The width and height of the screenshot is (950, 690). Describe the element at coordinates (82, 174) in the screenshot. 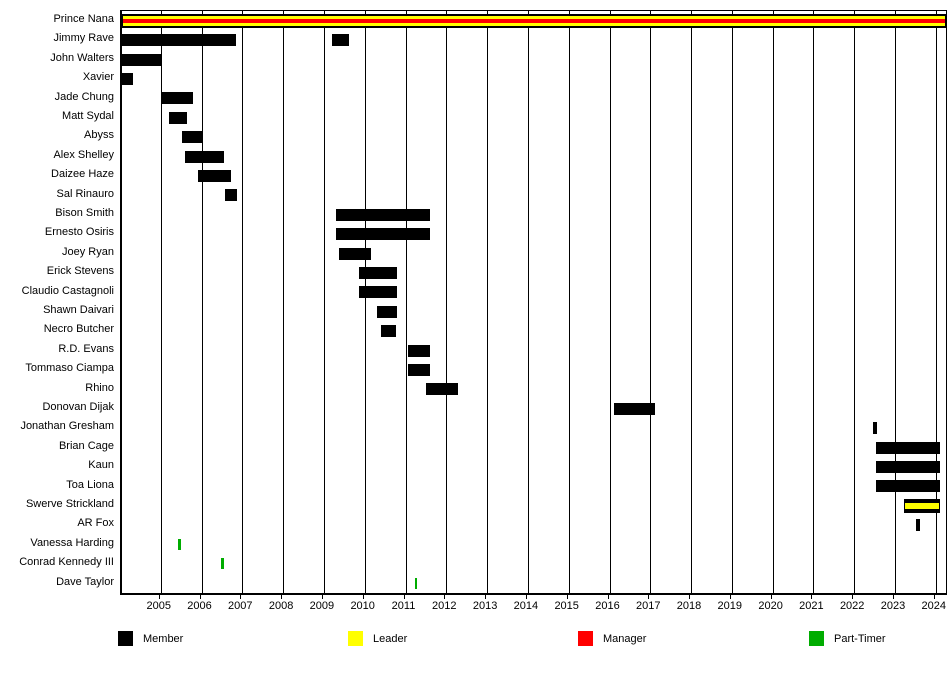

I see `row-label: Daizee Haze` at that location.